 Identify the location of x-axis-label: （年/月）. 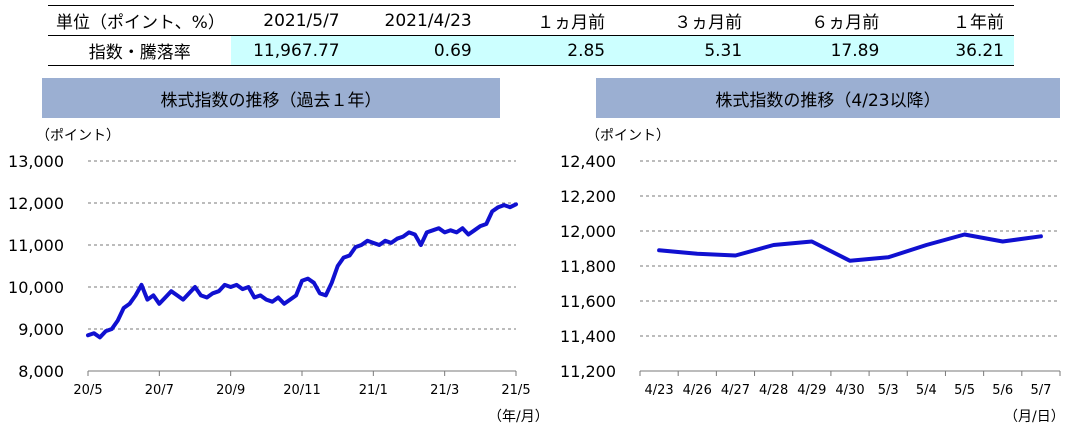
(518, 417).